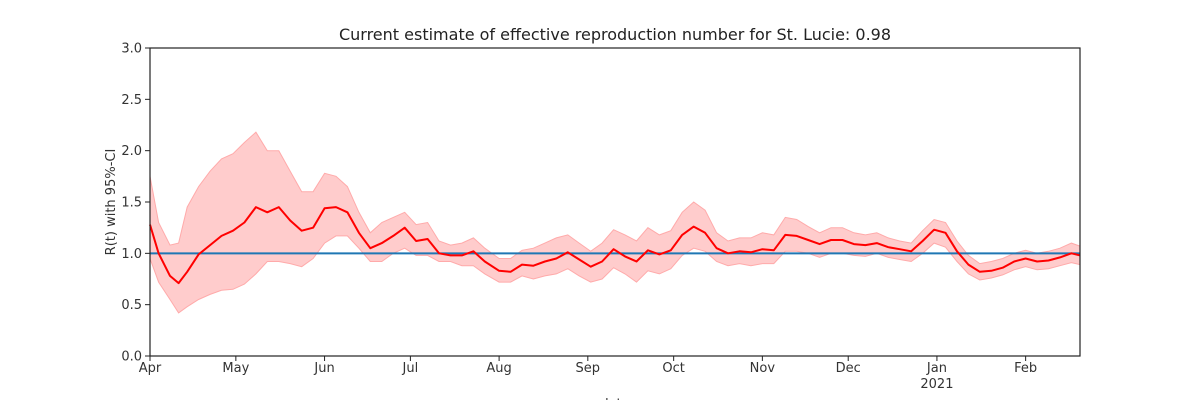  What do you see at coordinates (131, 357) in the screenshot?
I see `y-tick-label: 0.0` at bounding box center [131, 357].